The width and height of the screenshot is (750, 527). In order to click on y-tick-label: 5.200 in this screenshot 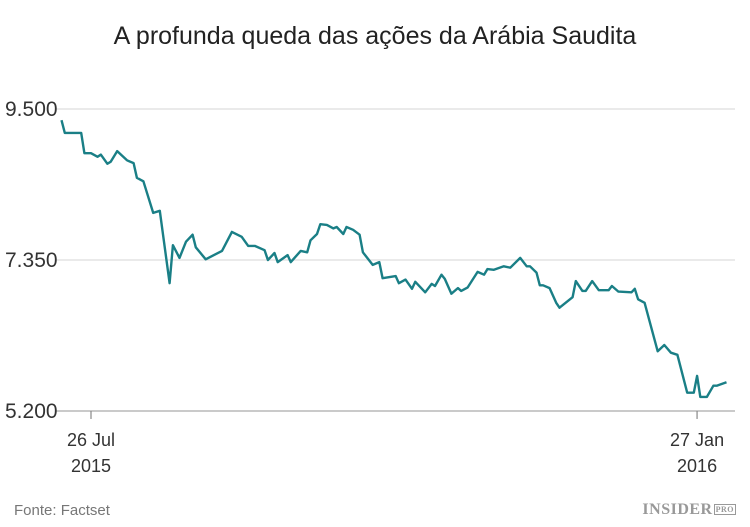, I will do `click(31, 411)`.